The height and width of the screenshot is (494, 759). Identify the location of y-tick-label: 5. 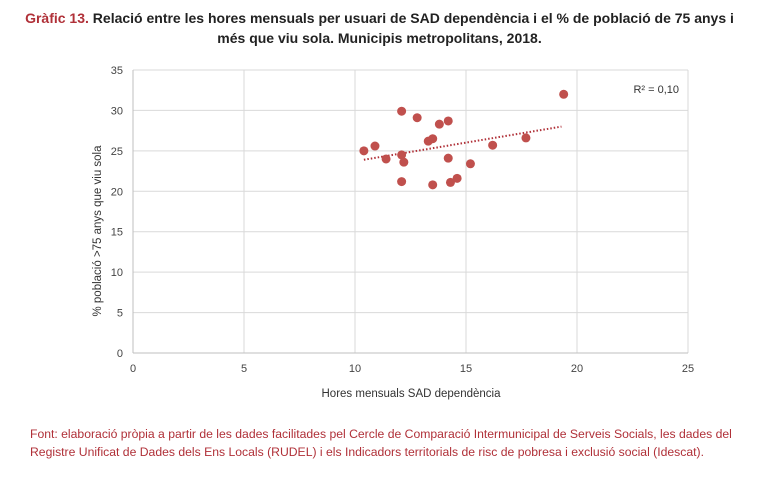
(120, 314).